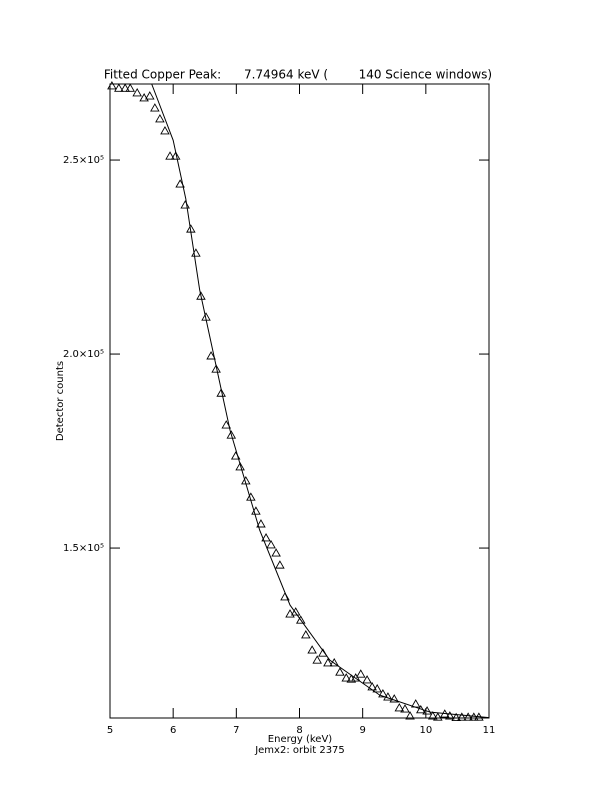 Image resolution: width=612 pixels, height=792 pixels. Describe the element at coordinates (299, 750) in the screenshot. I see `subtitle: Jemx2: orbit 2375` at that location.